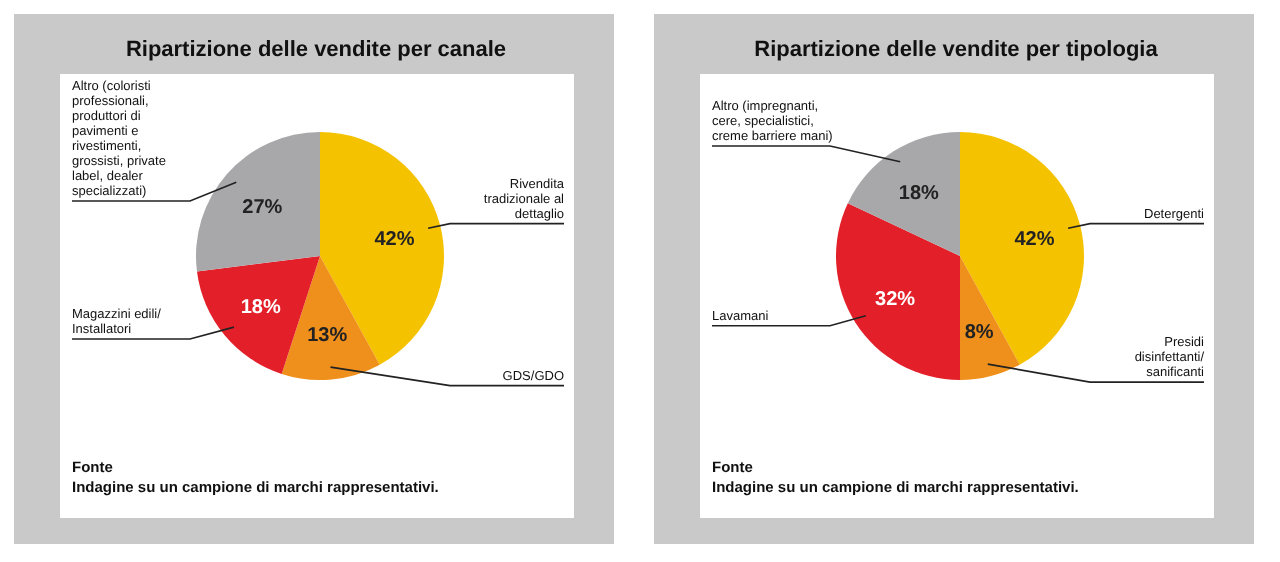  I want to click on data-label: 32%, so click(895, 300).